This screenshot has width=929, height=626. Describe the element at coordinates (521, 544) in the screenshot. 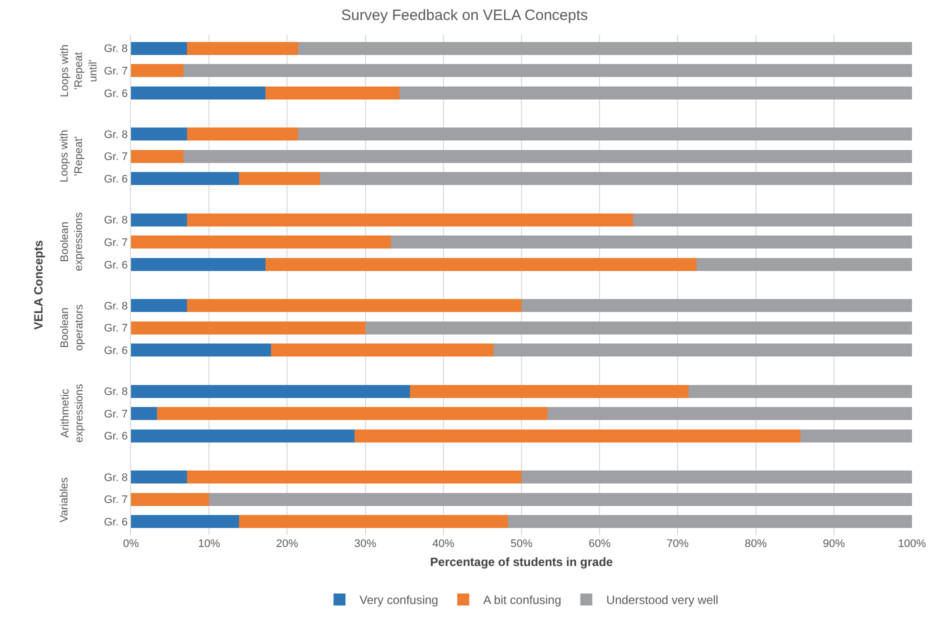

I see `x-tick-label: 50%` at that location.